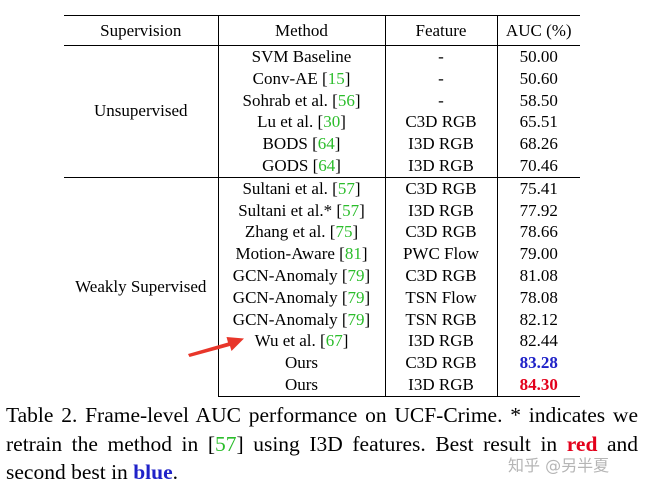  What do you see at coordinates (441, 254) in the screenshot?
I see `feature-cell: PWC Flow` at bounding box center [441, 254].